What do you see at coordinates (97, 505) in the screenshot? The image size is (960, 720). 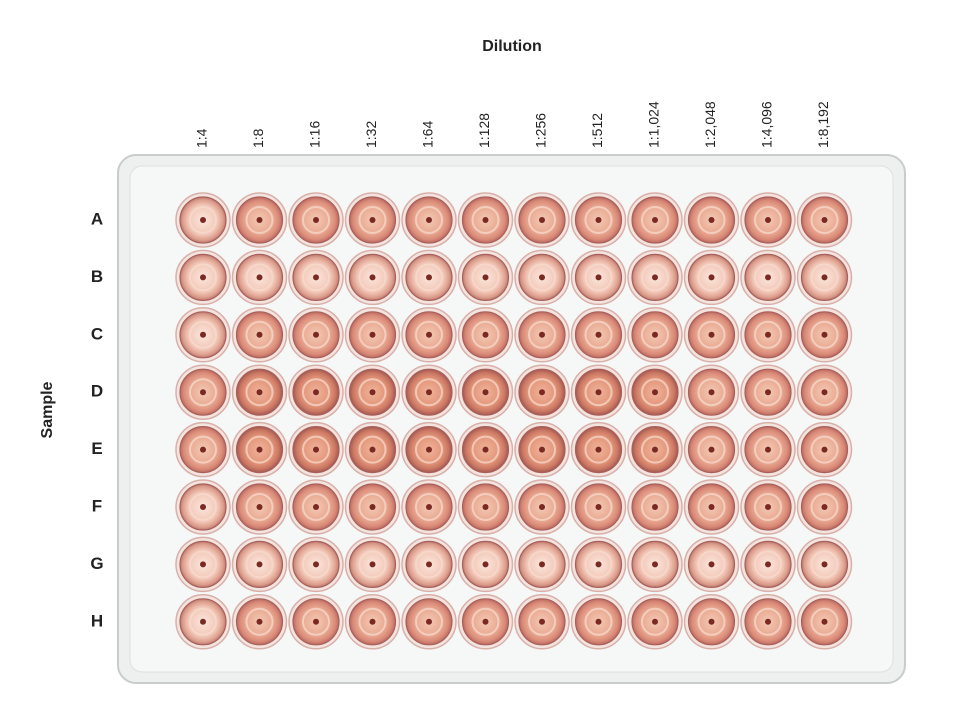 I see `row-label: F` at bounding box center [97, 505].